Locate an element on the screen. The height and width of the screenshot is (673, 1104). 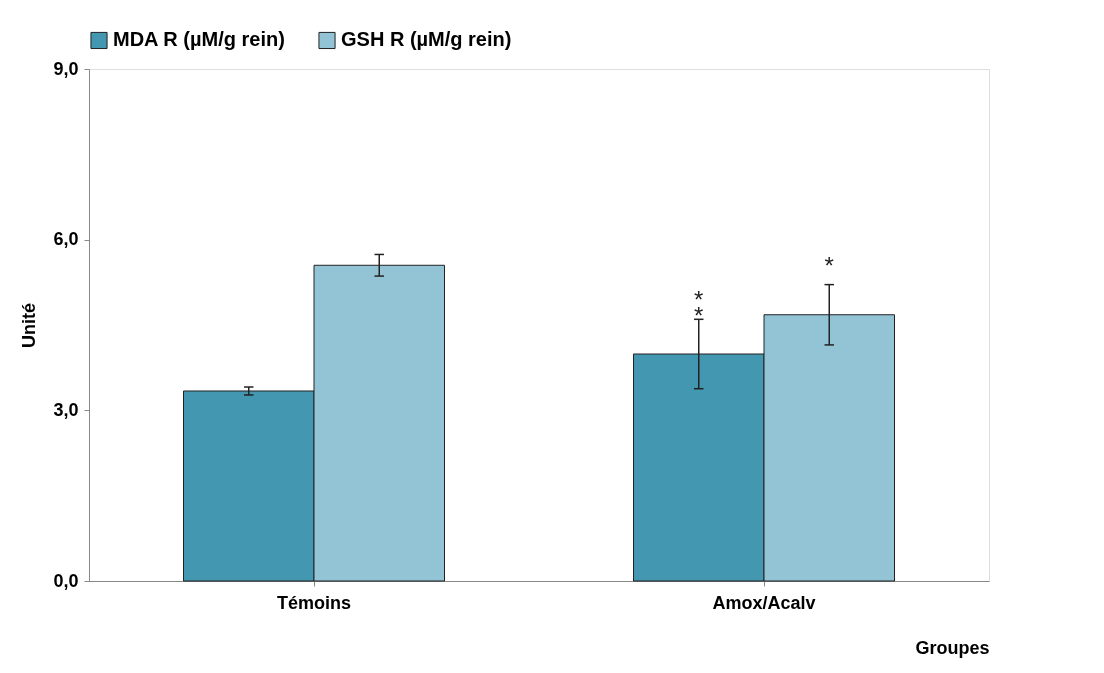
legend-label: GSH R (µM/g rein) is located at coordinates (426, 39).